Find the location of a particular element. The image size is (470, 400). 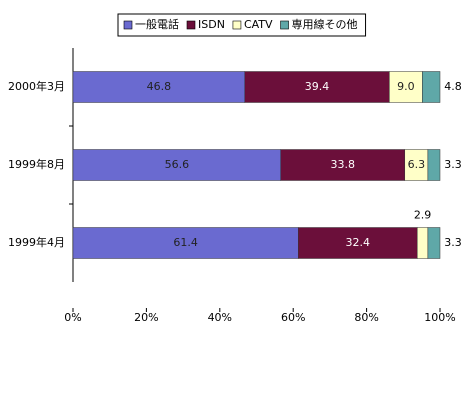

legend-box is located at coordinates (242, 25).